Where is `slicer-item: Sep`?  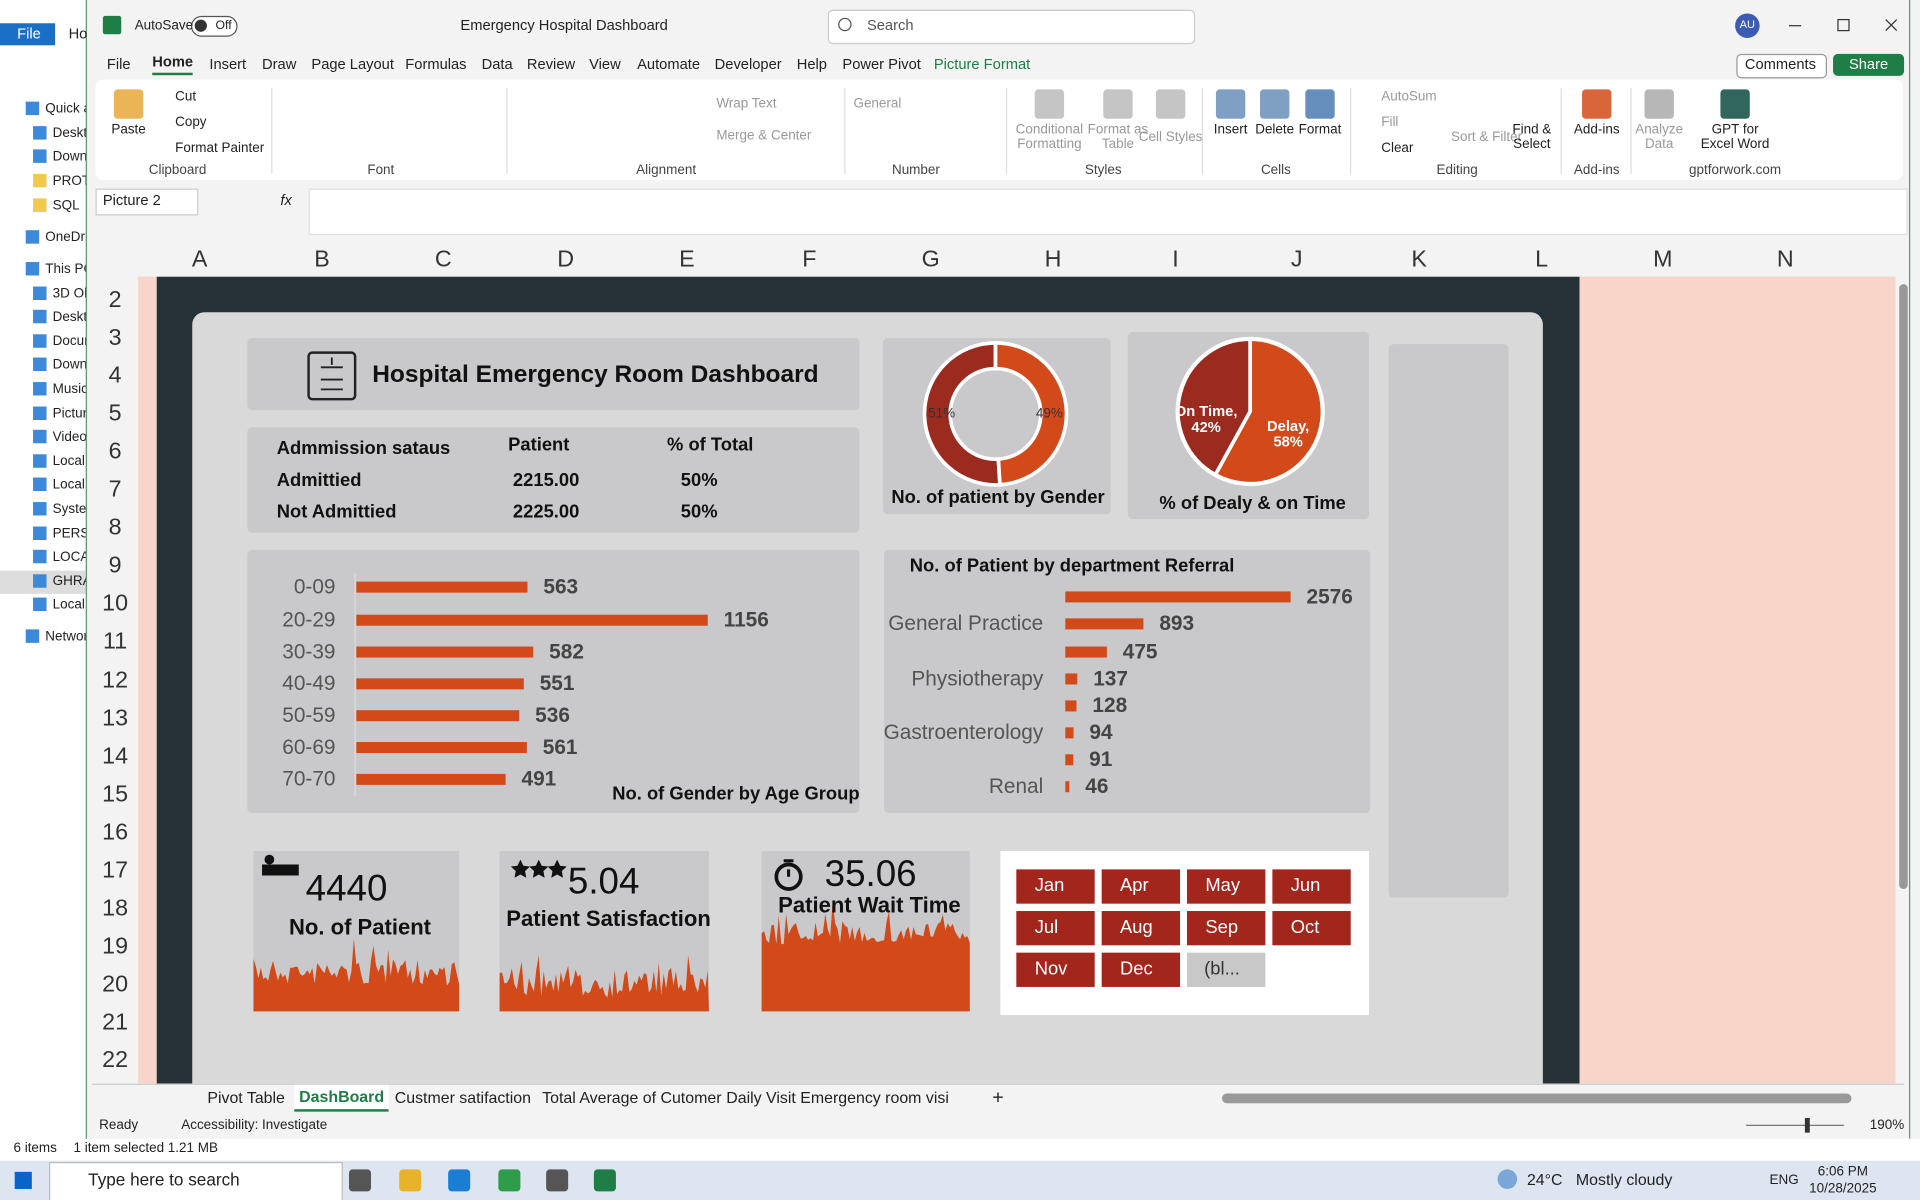 slicer-item: Sep is located at coordinates (1222, 927).